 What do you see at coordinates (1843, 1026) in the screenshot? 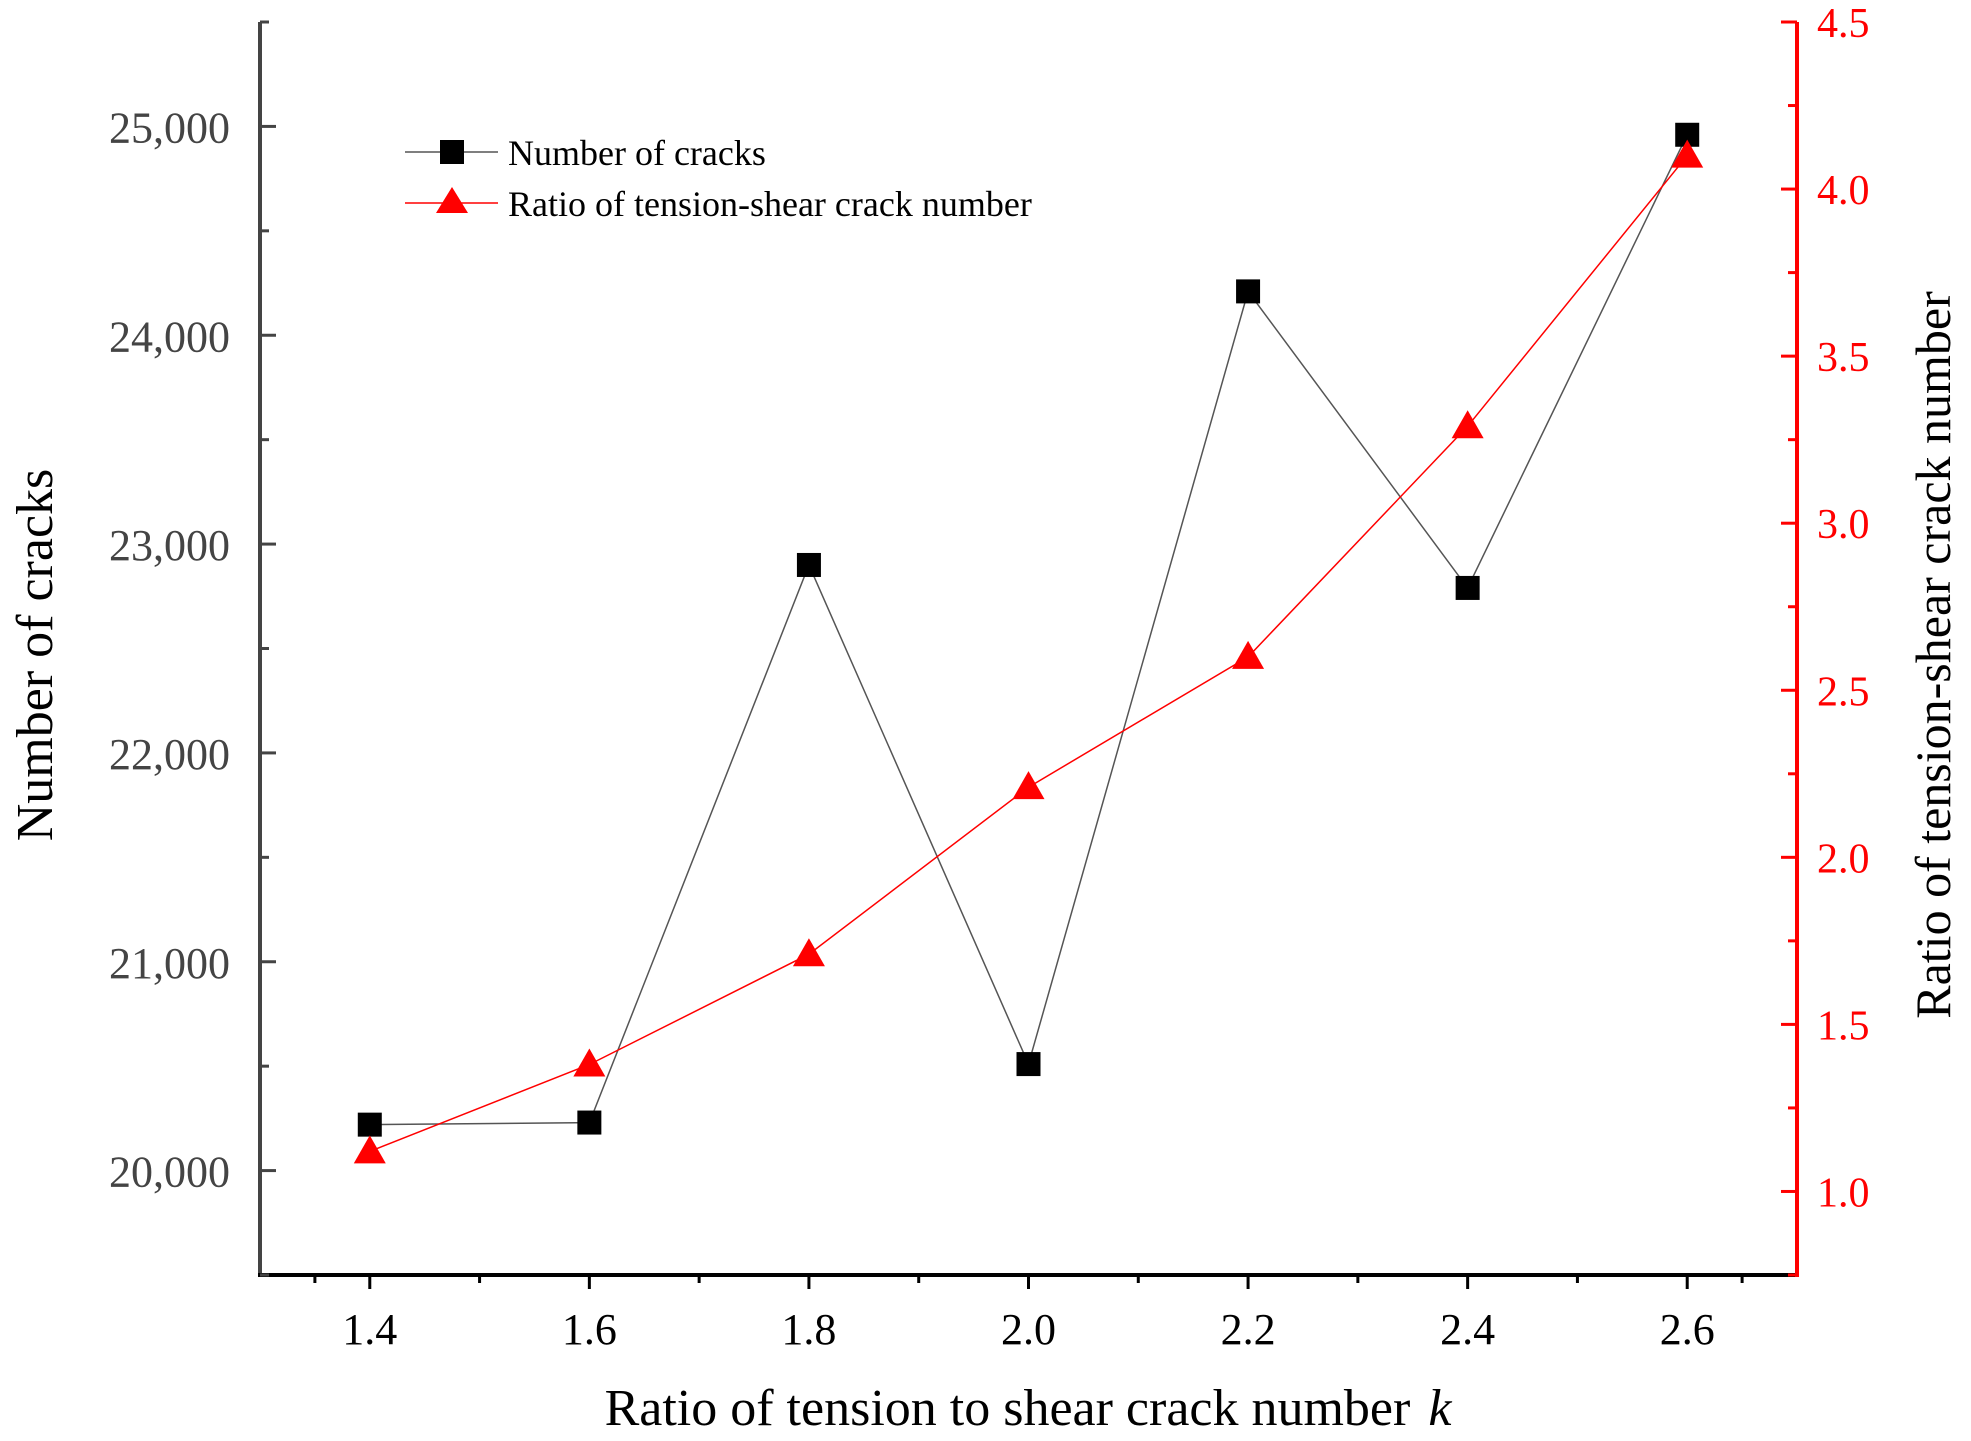
I see `y2-tick-label: 1.5` at bounding box center [1843, 1026].